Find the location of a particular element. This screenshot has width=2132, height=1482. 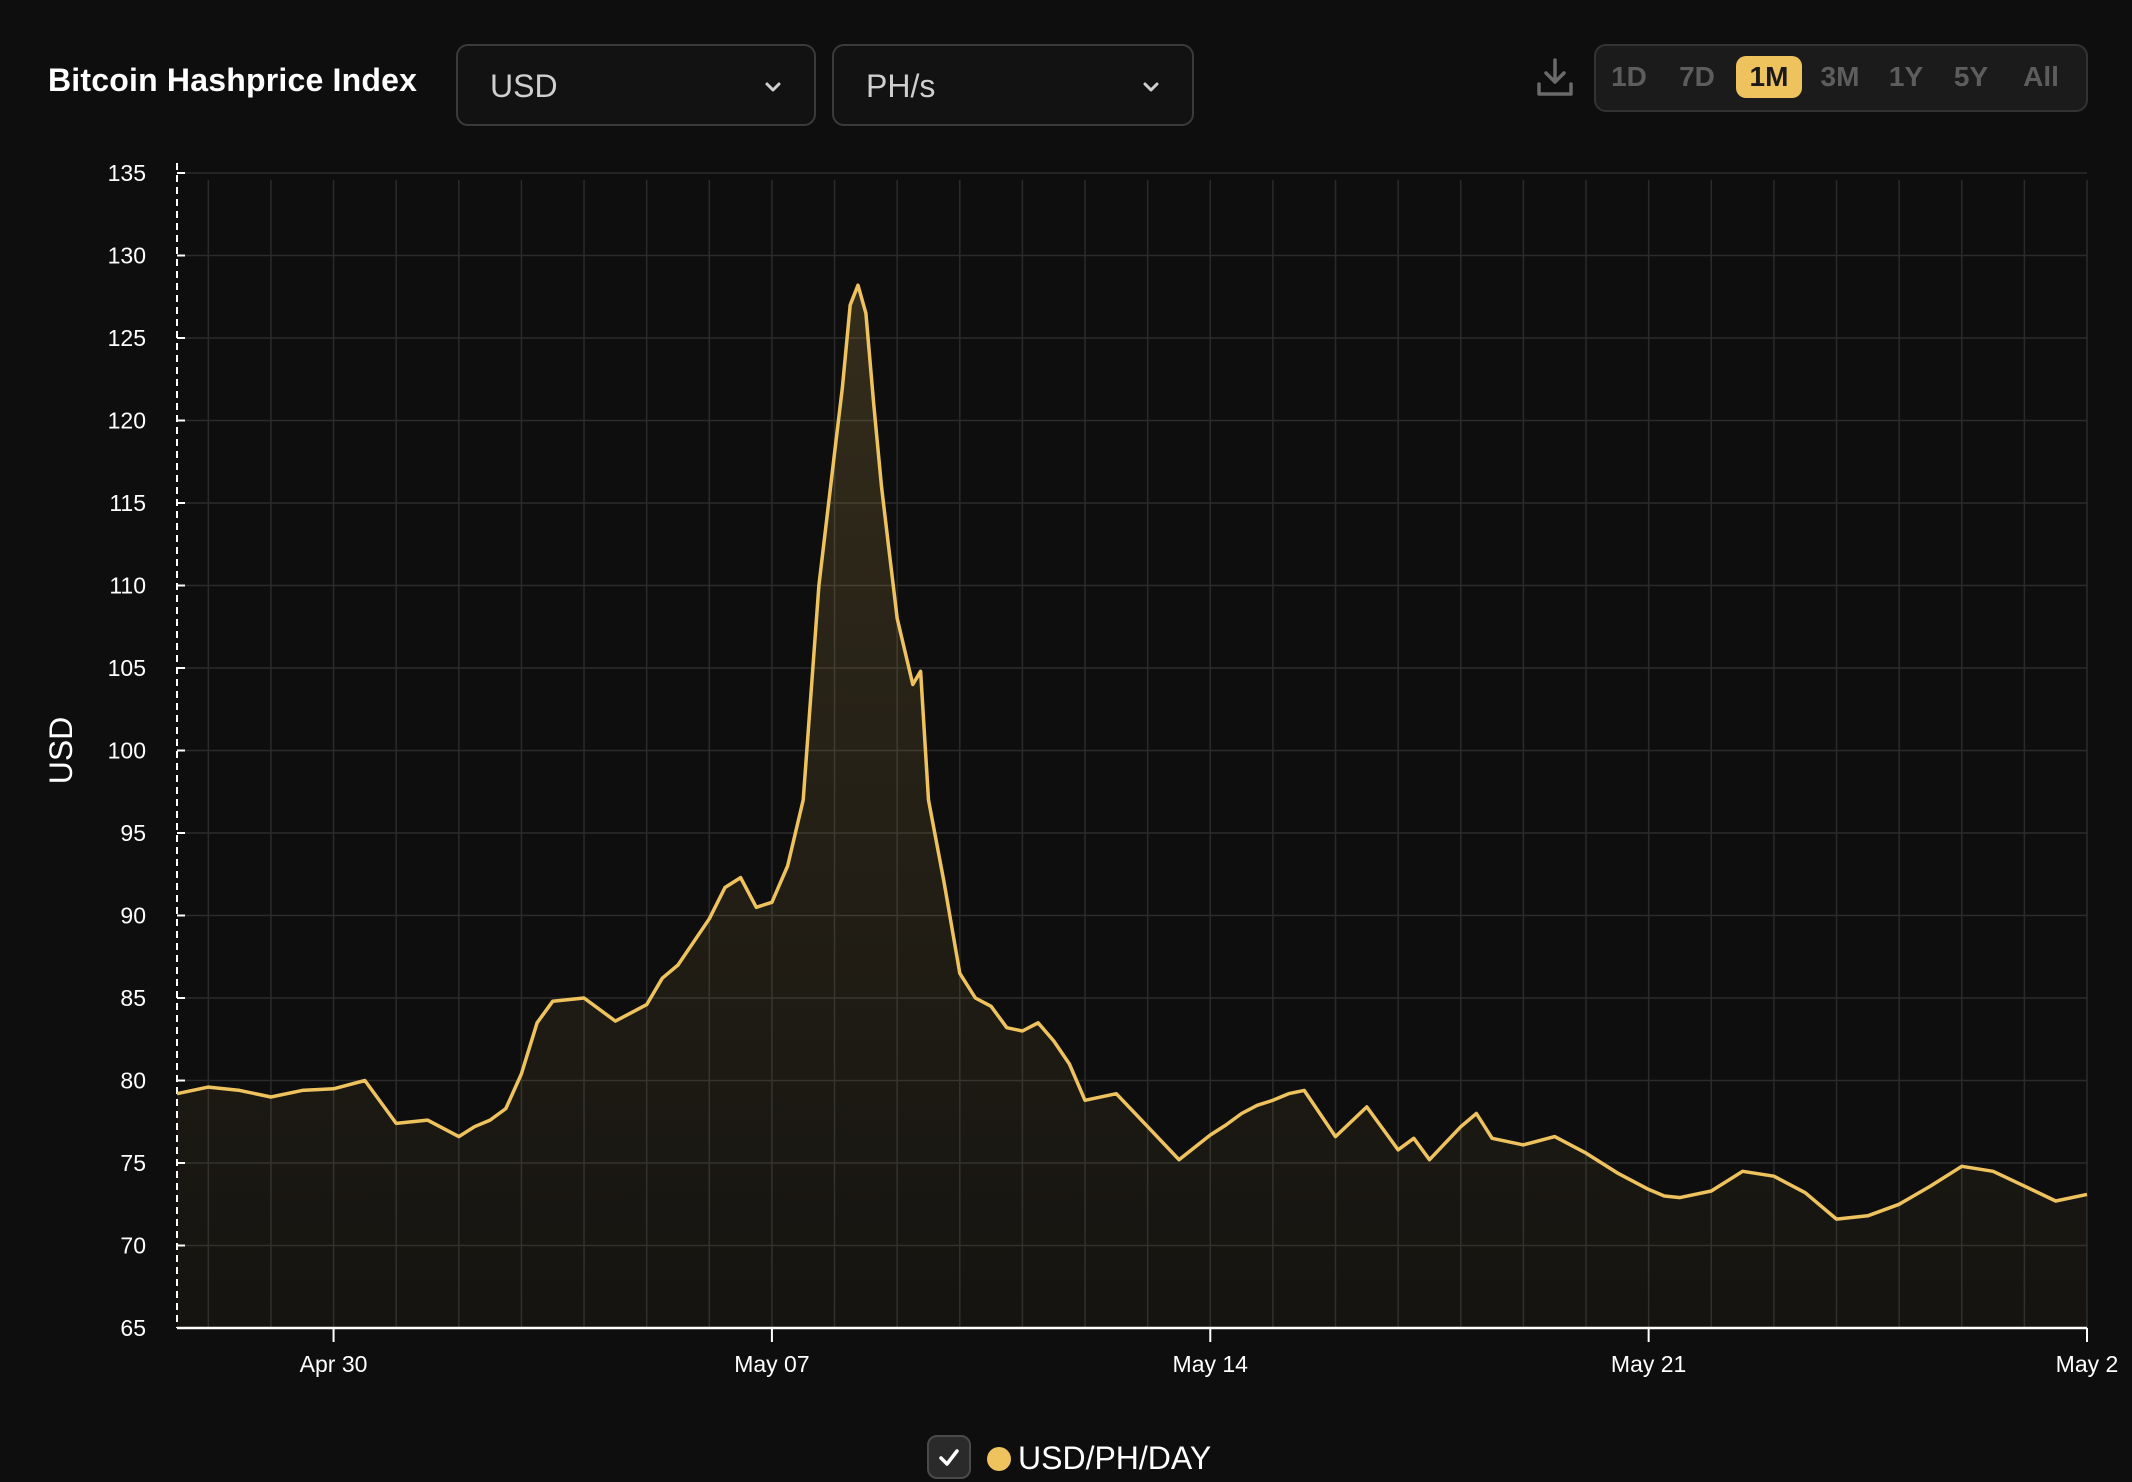

chevron-down-icon is located at coordinates (1151, 87).